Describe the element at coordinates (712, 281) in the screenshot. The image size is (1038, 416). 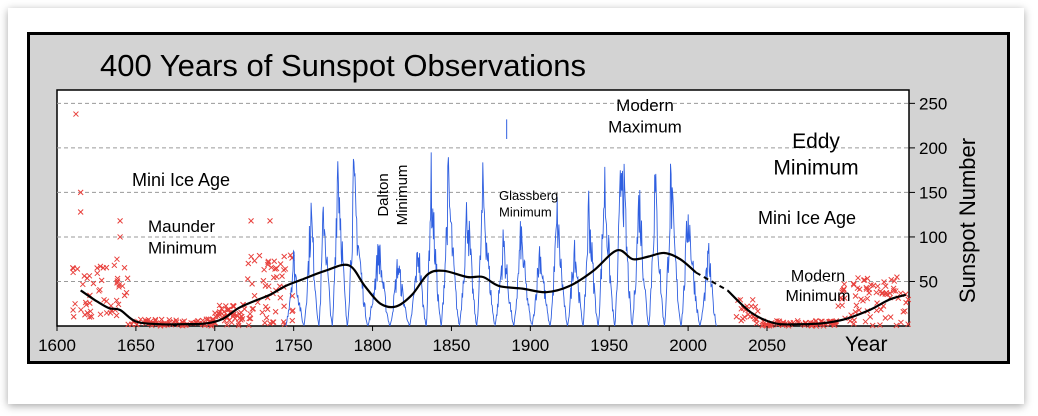
I see `projection-dashed-line` at that location.